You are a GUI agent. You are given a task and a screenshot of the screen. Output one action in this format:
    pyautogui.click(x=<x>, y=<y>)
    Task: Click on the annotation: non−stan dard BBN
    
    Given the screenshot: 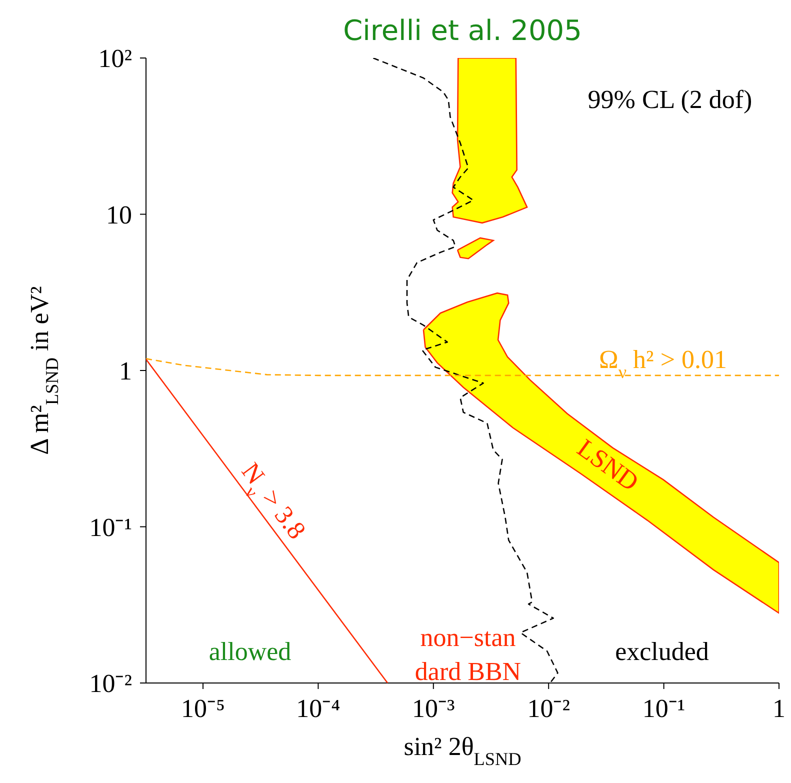 What is the action you would take?
    pyautogui.click(x=468, y=654)
    